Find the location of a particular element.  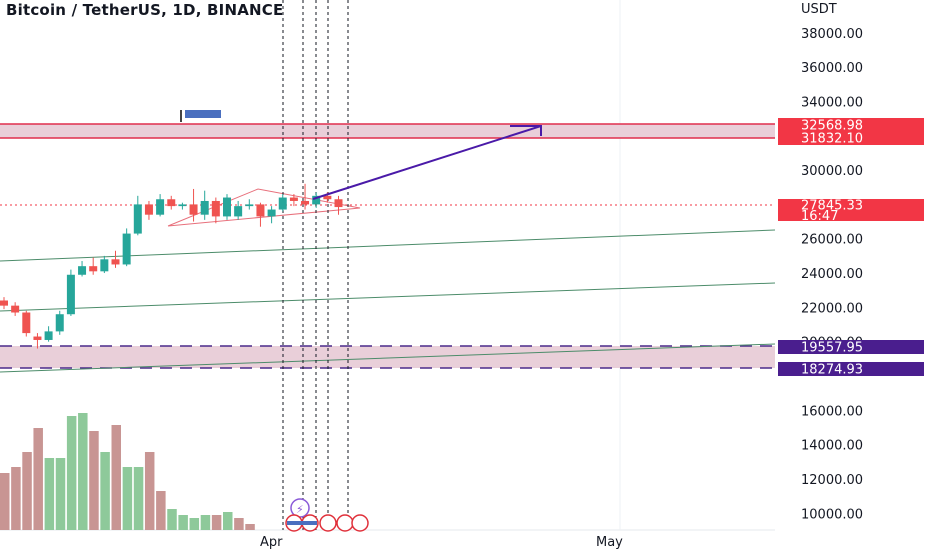

resistance-bottom-badge is located at coordinates (851, 138).